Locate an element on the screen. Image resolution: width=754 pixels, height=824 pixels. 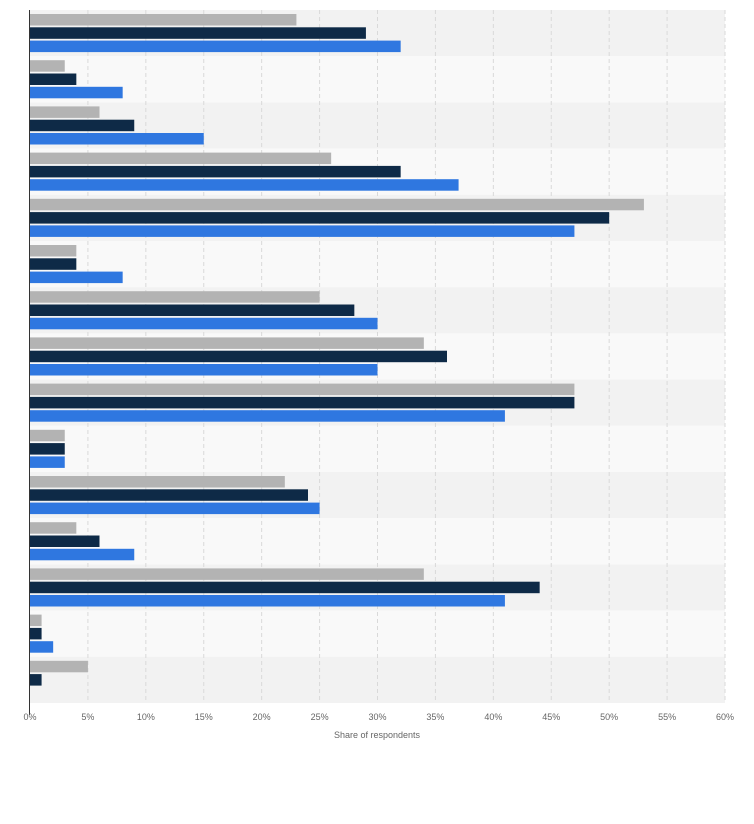
x-tick-label: 15% is located at coordinates (204, 717).